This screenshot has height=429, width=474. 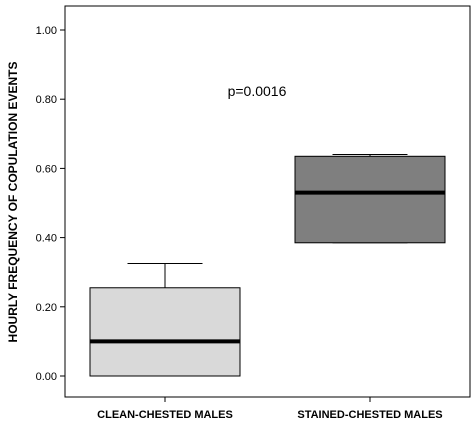 I want to click on x-tick-label: STAINED-CHESTED MALES, so click(x=369, y=415).